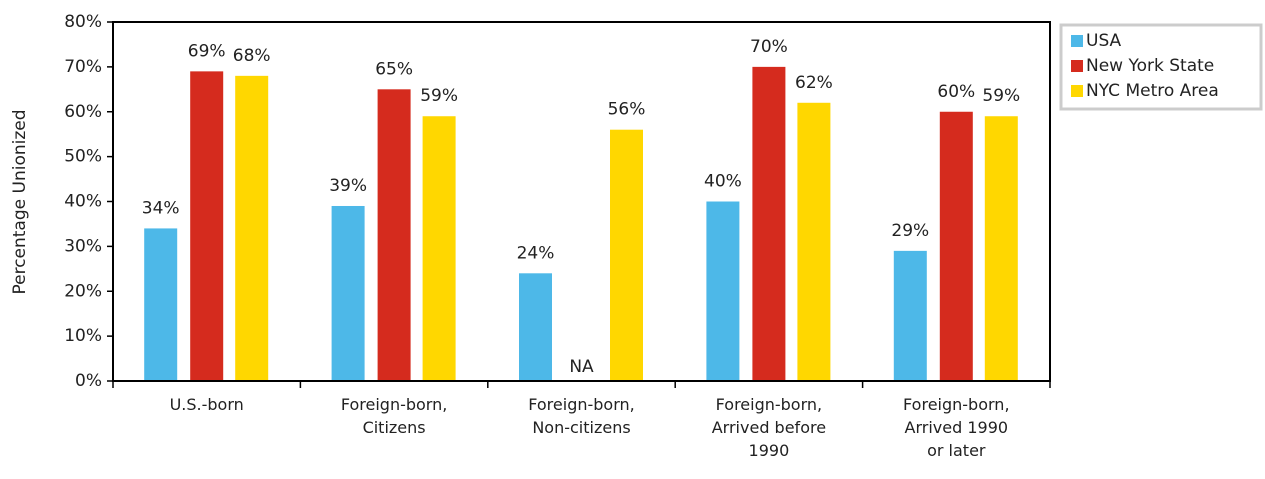  I want to click on legend-label: USA, so click(1104, 41).